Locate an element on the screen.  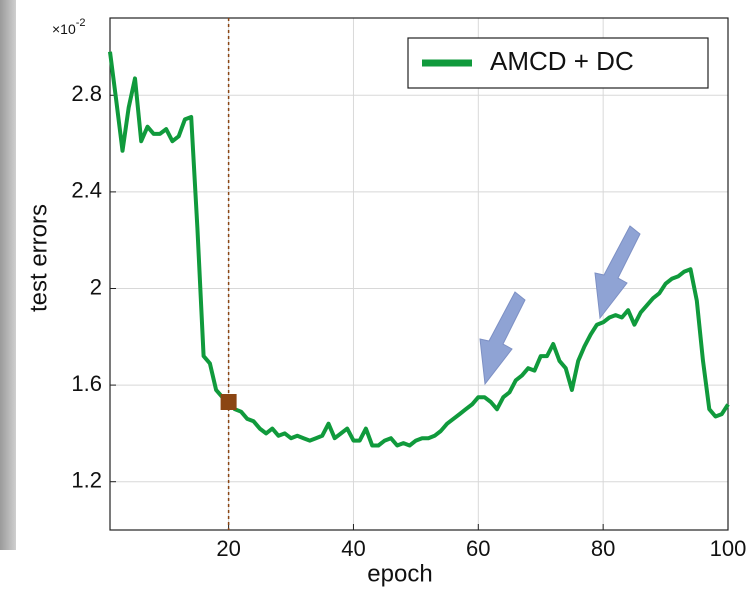
arrows is located at coordinates (560, 305).